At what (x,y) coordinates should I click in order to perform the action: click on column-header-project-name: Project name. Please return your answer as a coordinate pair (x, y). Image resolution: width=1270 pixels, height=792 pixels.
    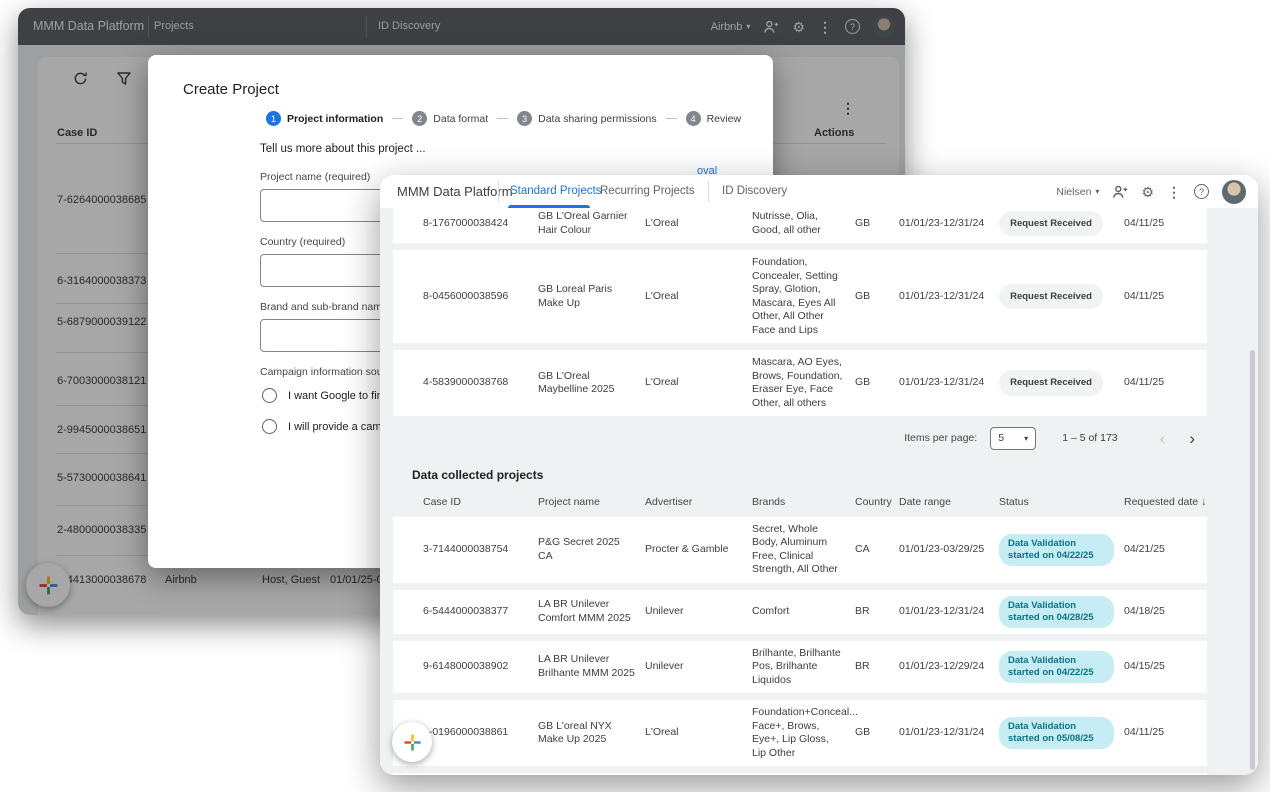
    Looking at the image, I should click on (569, 502).